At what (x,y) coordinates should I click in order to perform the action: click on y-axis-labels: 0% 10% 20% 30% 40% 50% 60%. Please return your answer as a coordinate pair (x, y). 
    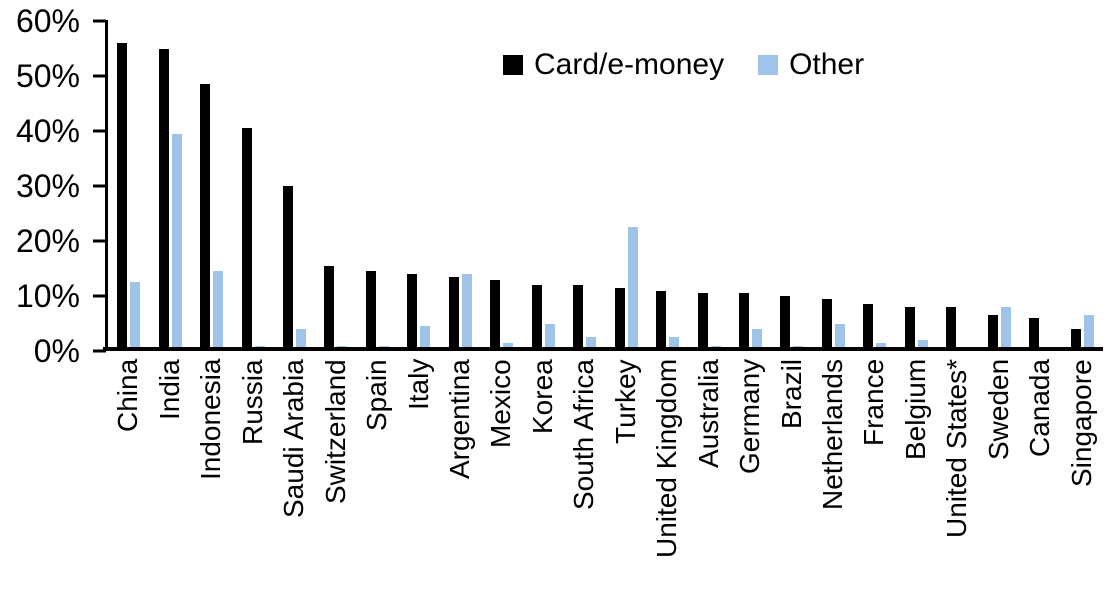
    Looking at the image, I should click on (40, 185).